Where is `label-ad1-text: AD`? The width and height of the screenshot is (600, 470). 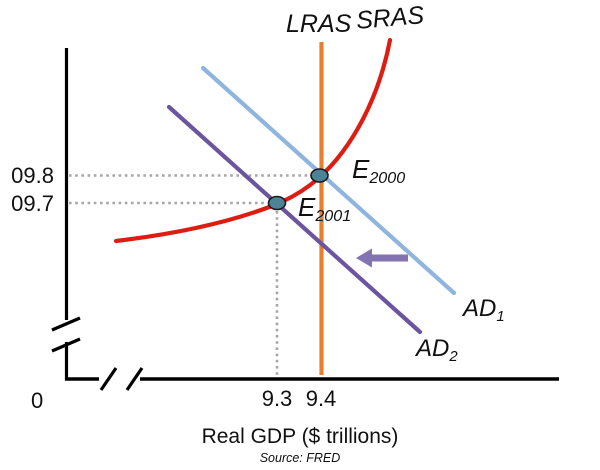
label-ad1-text: AD is located at coordinates (480, 308).